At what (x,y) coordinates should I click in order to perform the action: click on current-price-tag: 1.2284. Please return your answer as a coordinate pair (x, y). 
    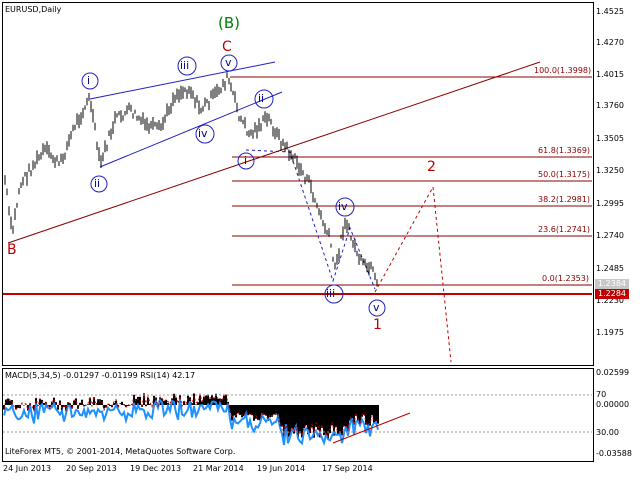
    Looking at the image, I should click on (612, 294).